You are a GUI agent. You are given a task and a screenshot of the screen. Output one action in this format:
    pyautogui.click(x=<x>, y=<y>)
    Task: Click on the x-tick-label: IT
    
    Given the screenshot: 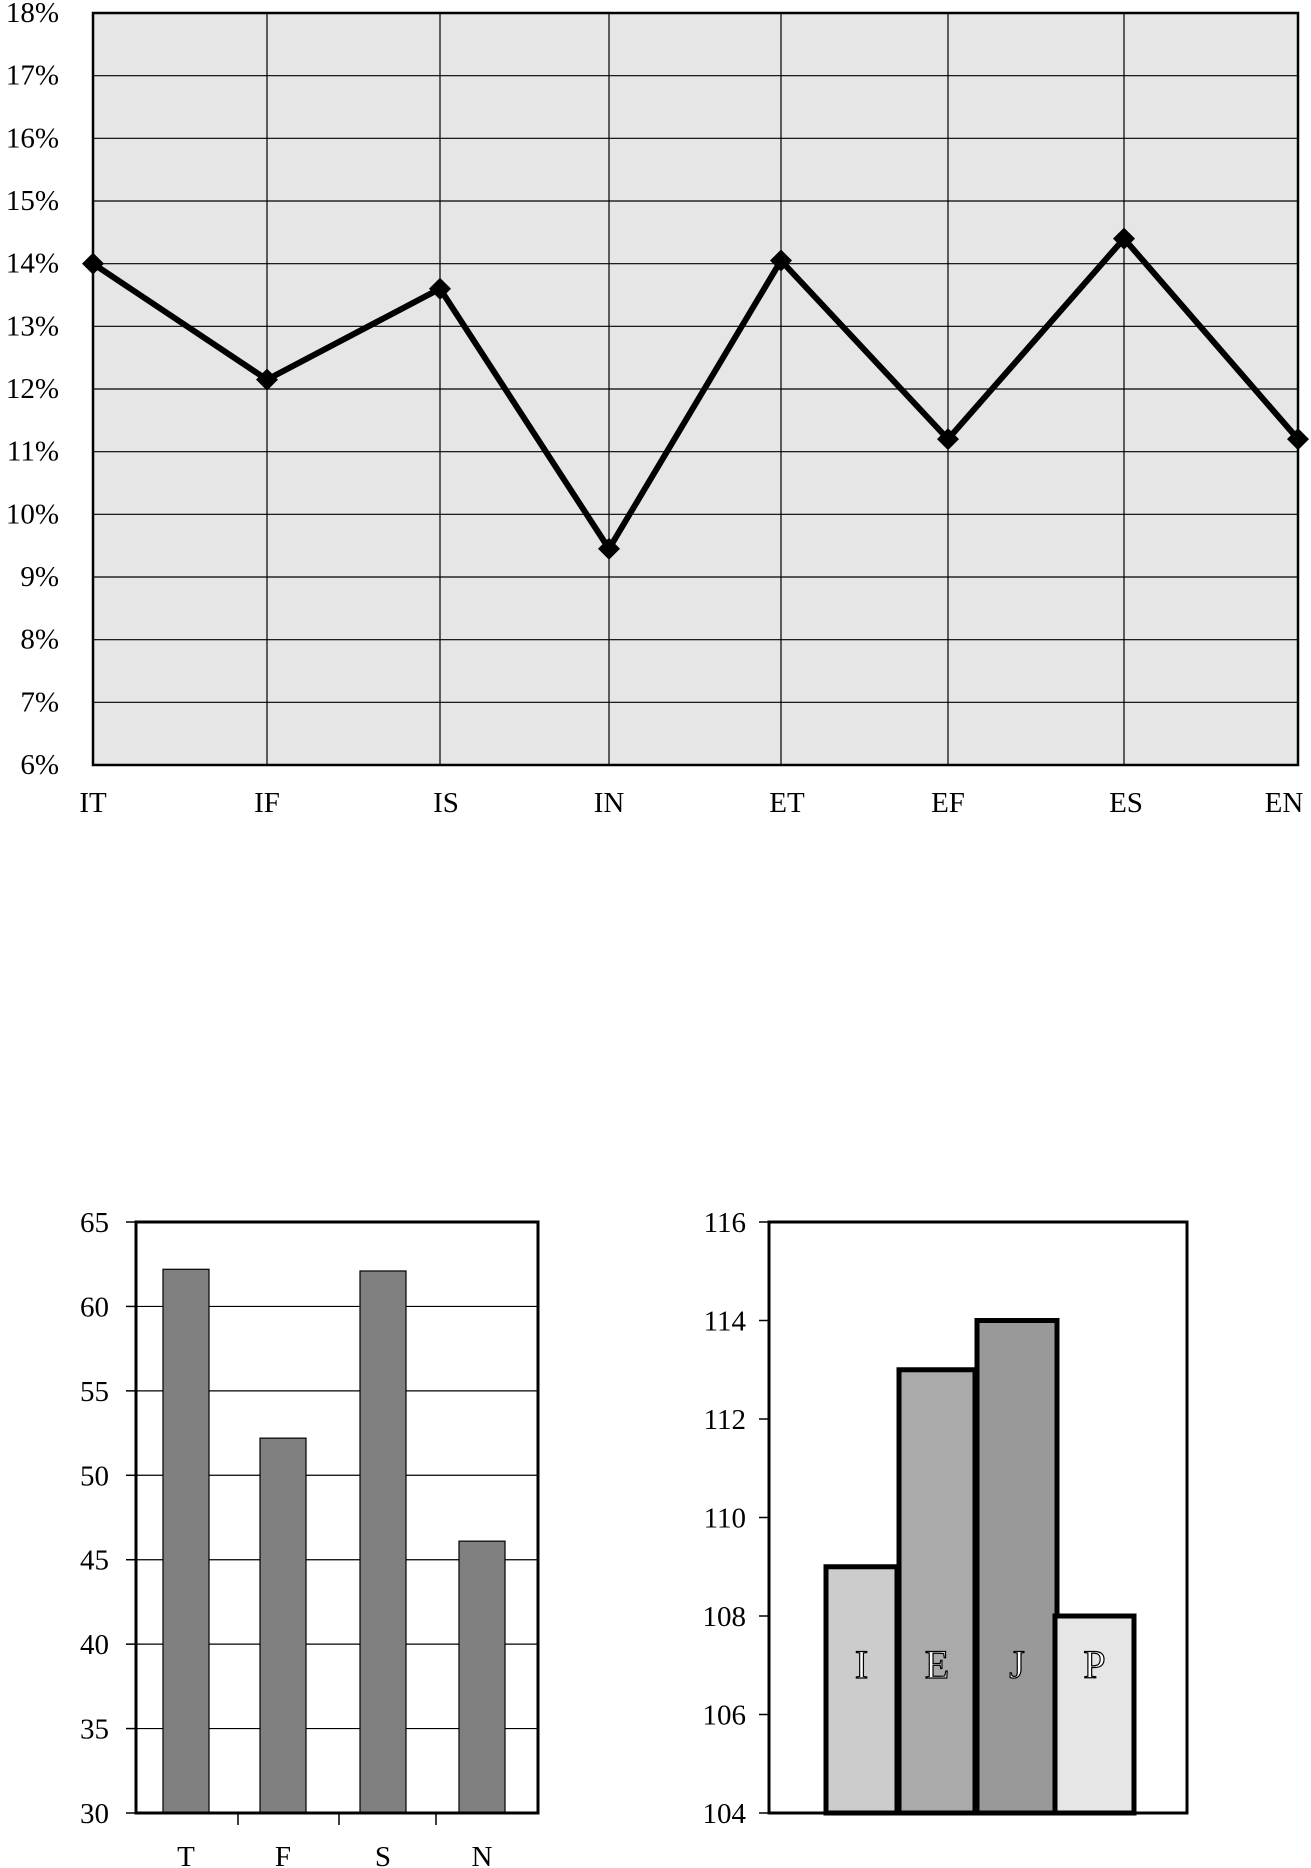 What is the action you would take?
    pyautogui.click(x=93, y=803)
    